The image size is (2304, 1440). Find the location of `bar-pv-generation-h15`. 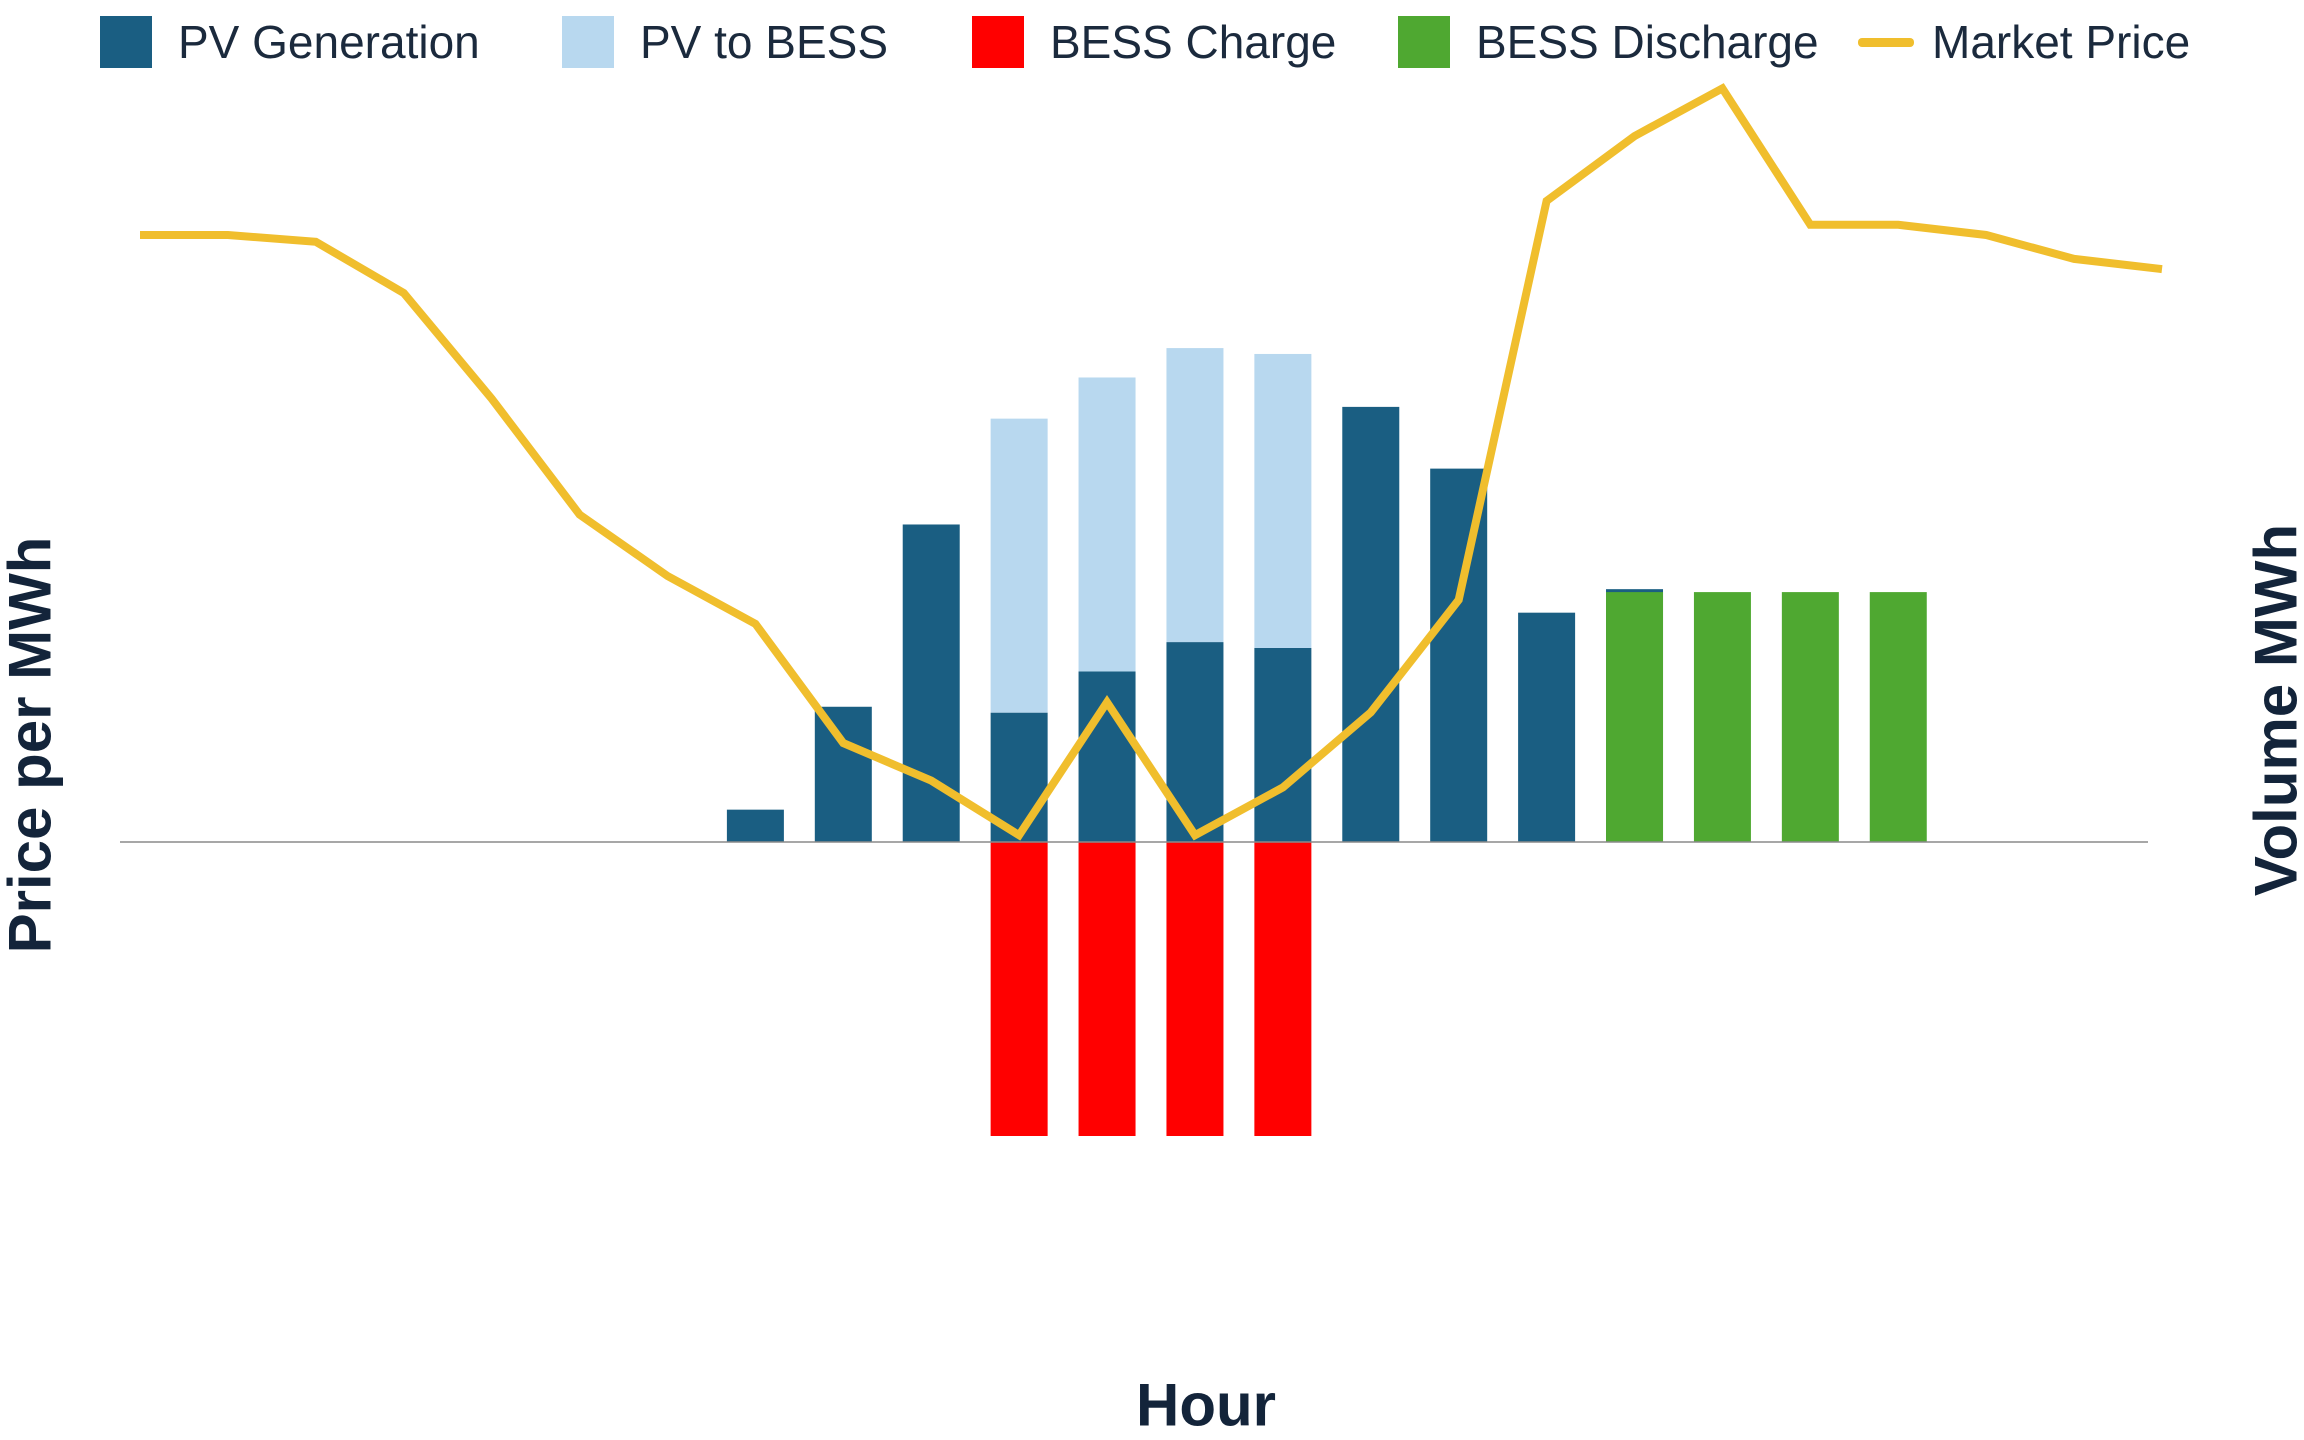

bar-pv-generation-h15 is located at coordinates (1370, 624).